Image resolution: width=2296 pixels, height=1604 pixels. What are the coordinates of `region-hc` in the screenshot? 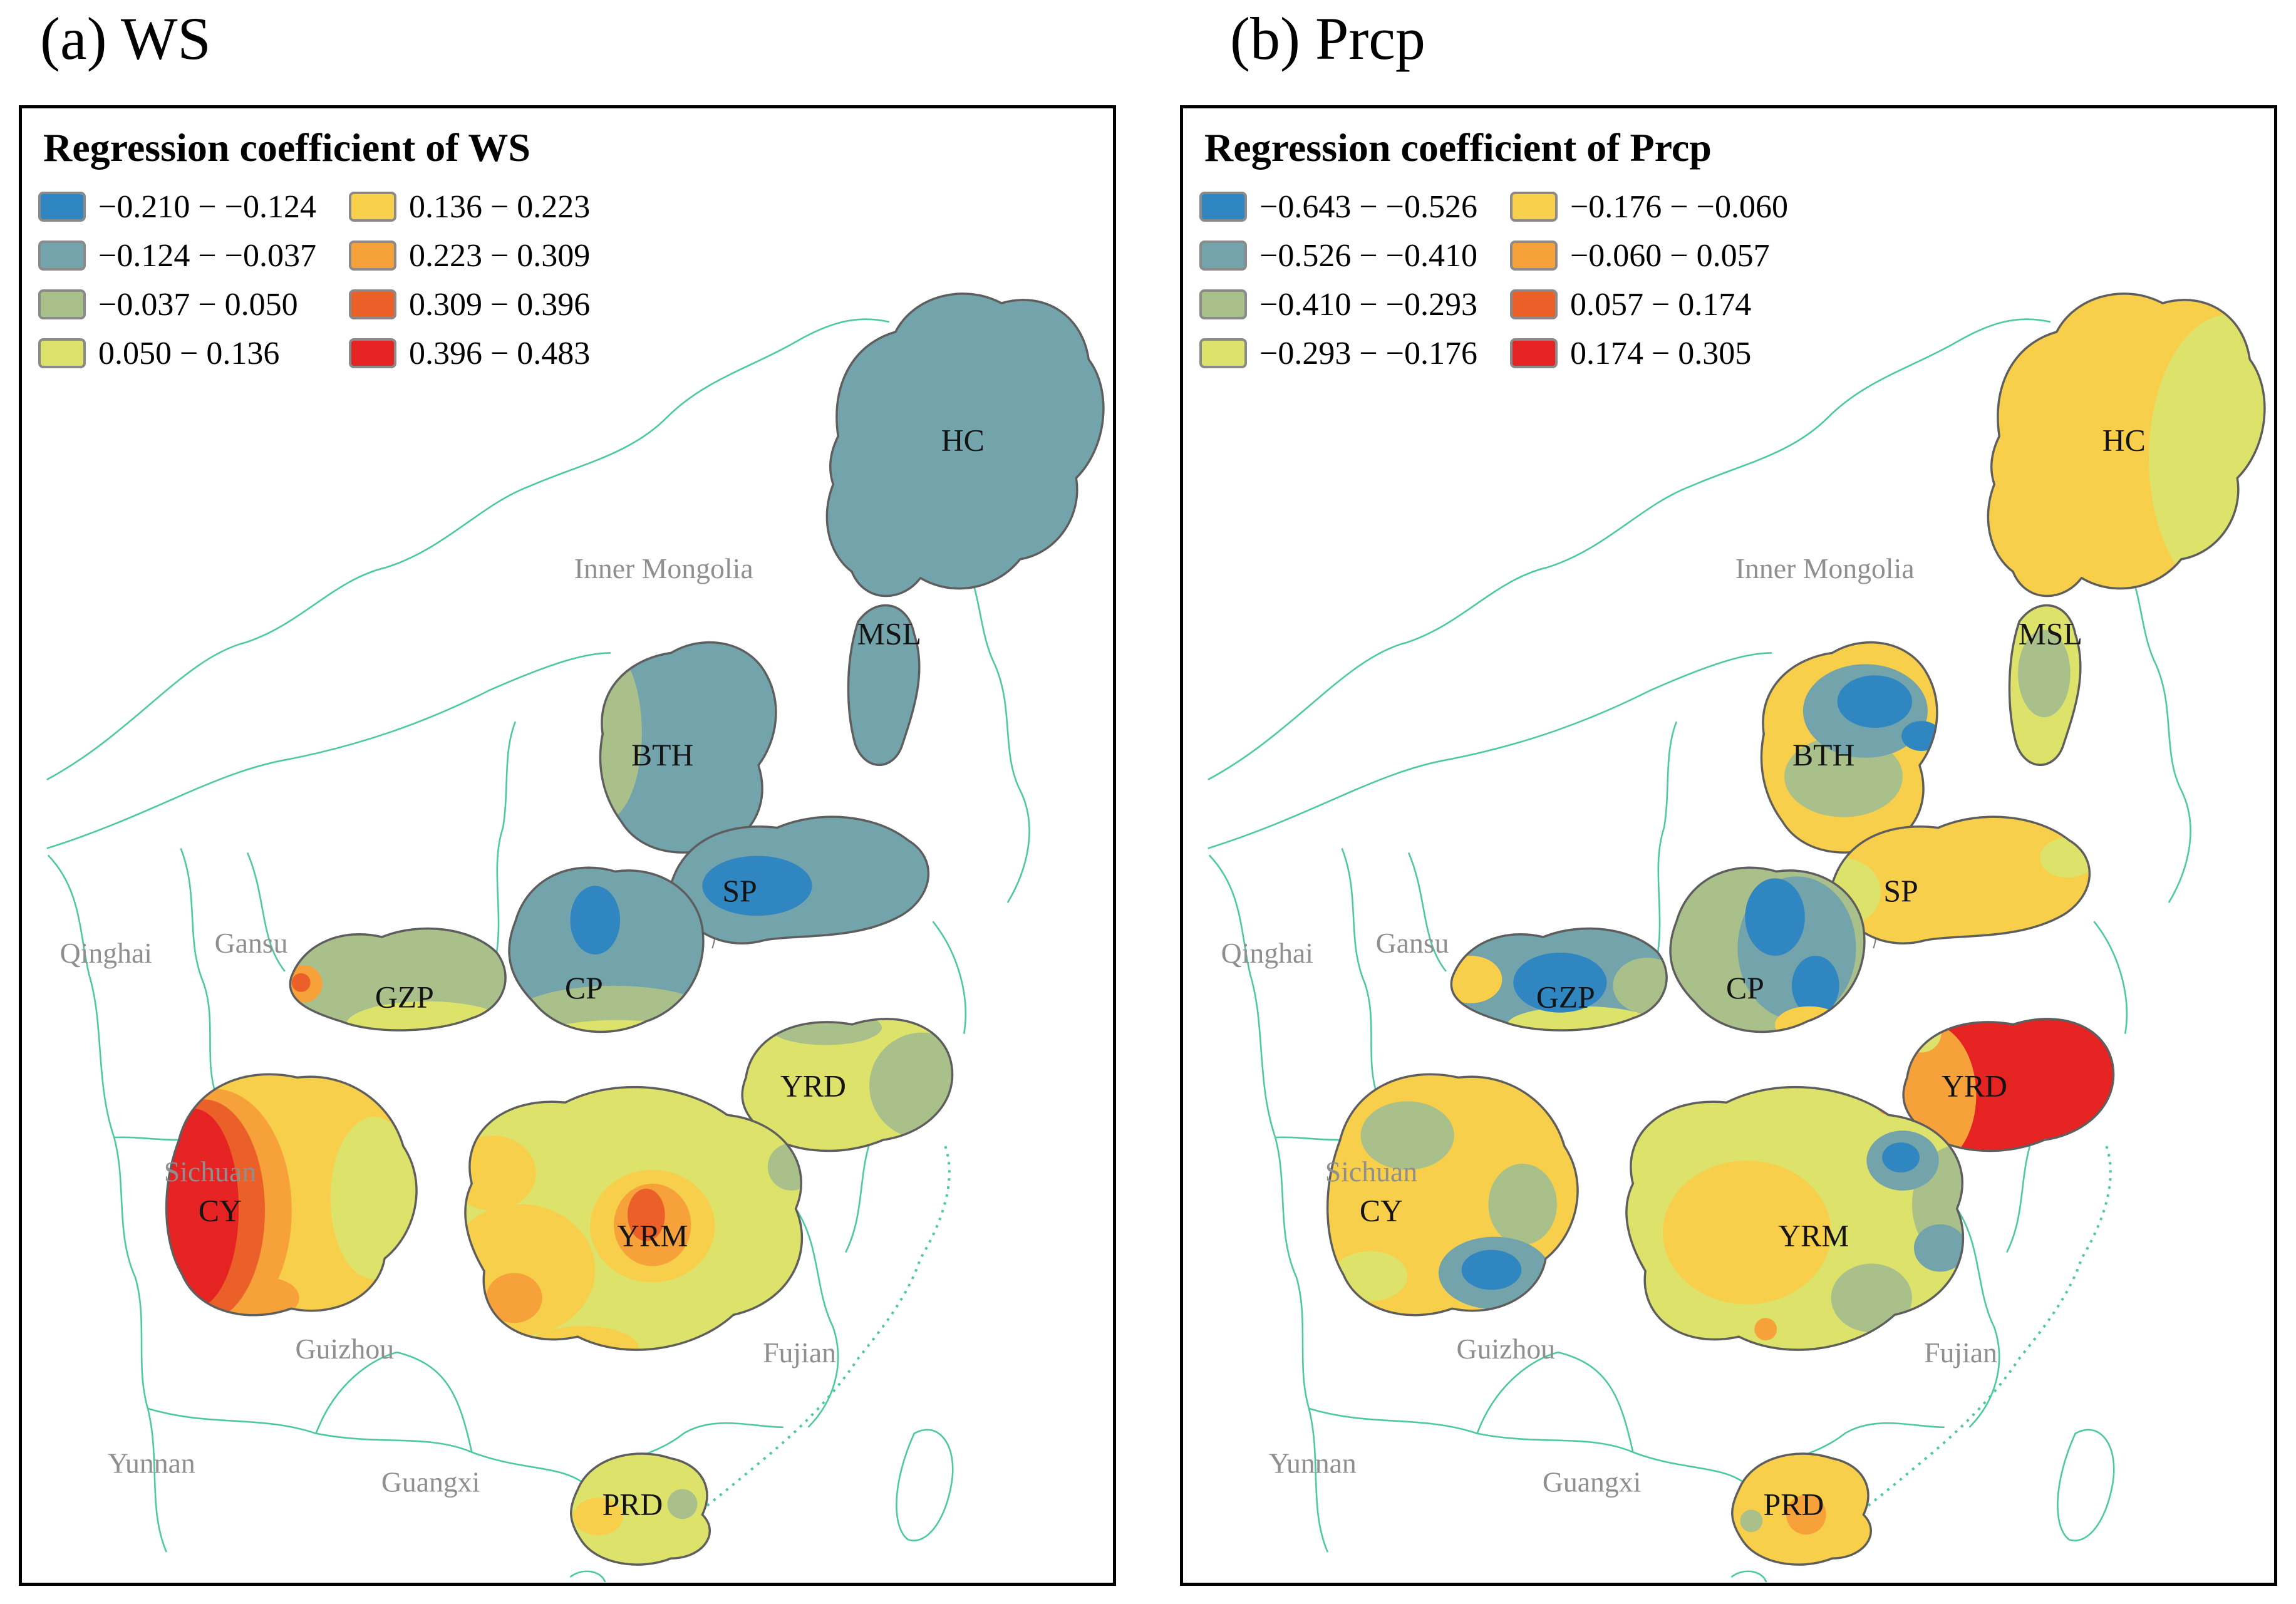 It's located at (2126, 445).